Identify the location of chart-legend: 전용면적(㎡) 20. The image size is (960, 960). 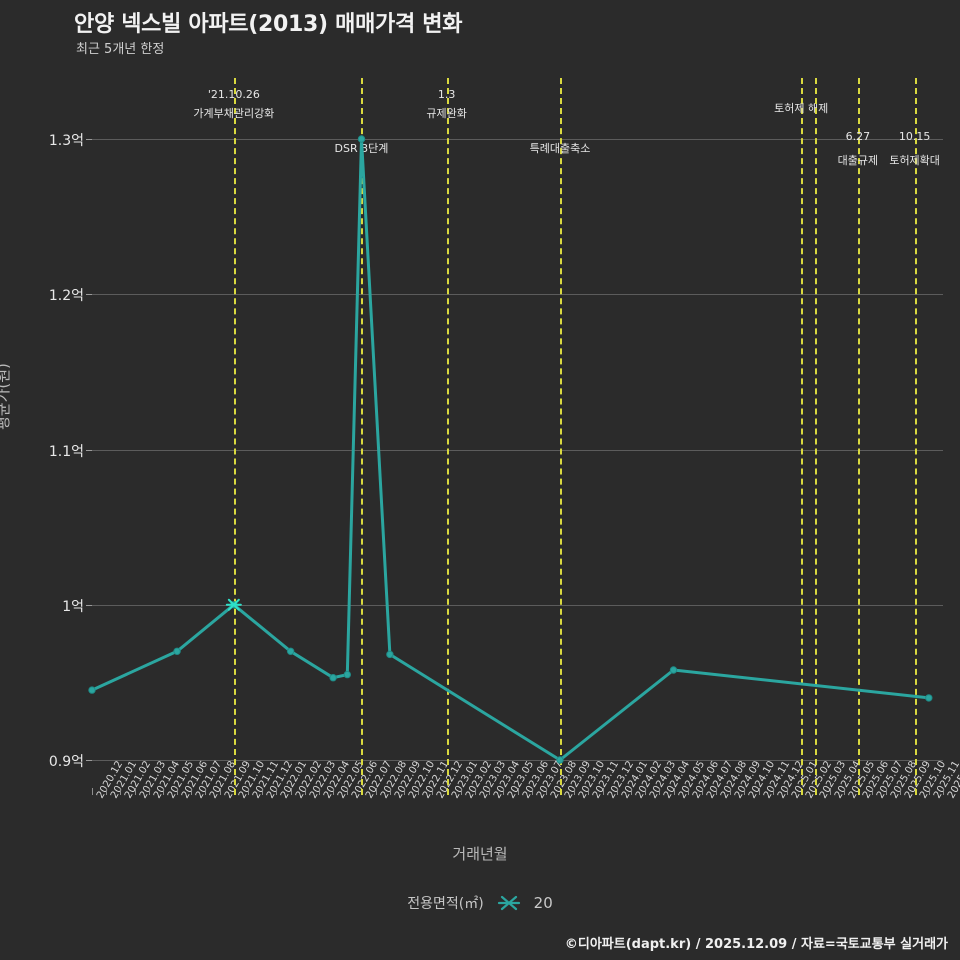
(480, 903).